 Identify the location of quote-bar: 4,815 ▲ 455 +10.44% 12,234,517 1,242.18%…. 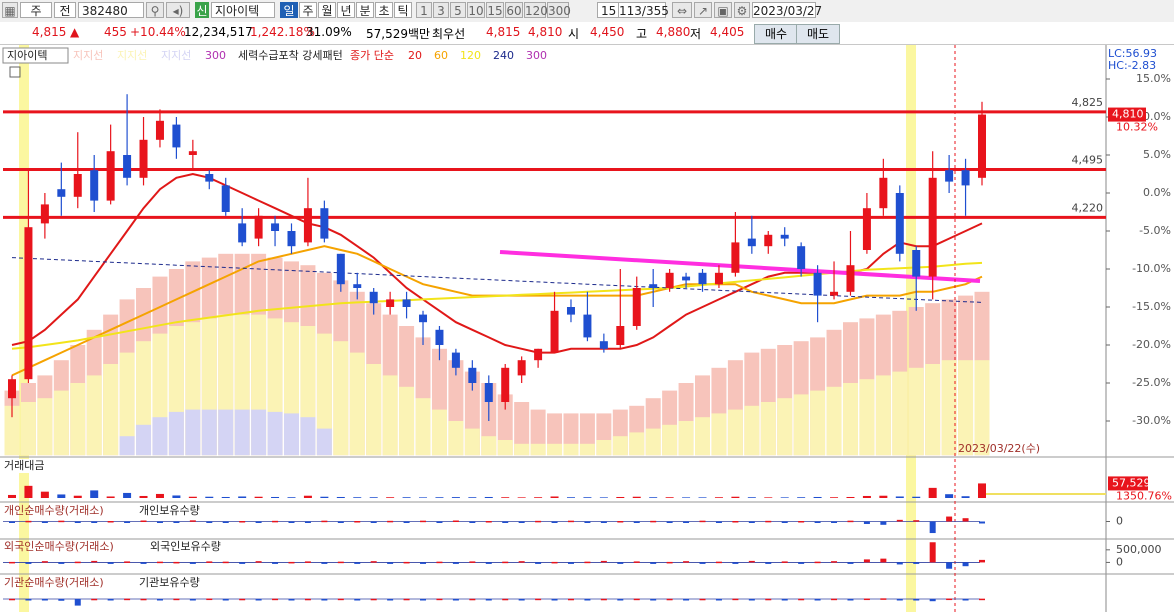
(587, 33).